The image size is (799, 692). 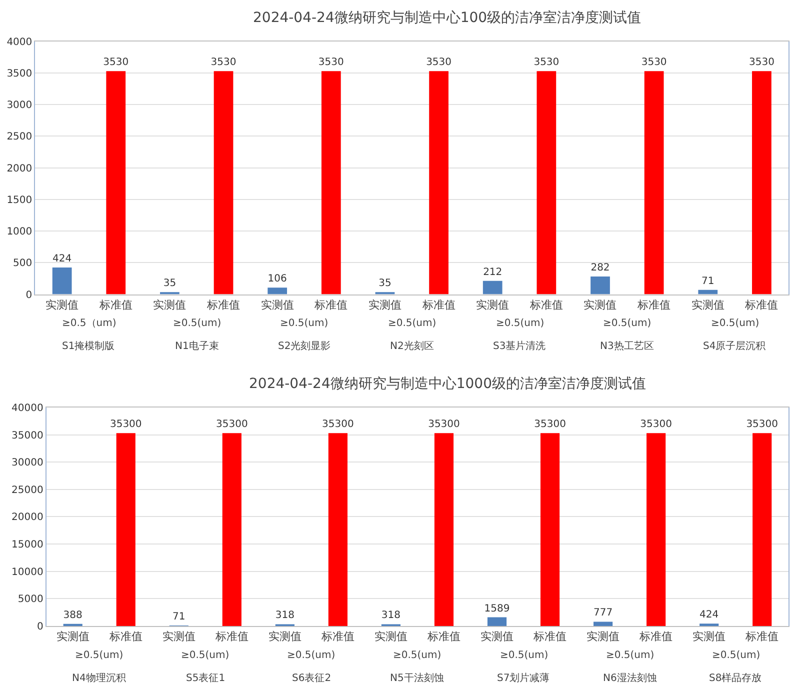 What do you see at coordinates (89, 323) in the screenshot?
I see `text: ≥0.5（um)` at bounding box center [89, 323].